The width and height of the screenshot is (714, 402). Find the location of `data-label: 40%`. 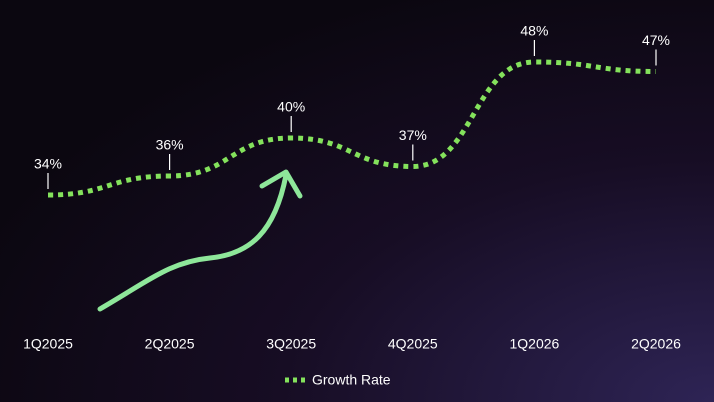

data-label: 40% is located at coordinates (291, 107).